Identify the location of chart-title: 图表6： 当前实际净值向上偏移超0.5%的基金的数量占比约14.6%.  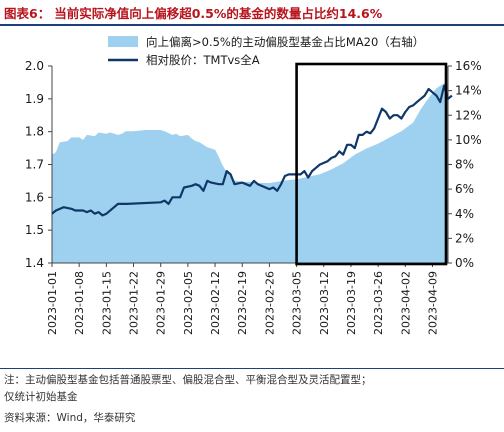
(193, 12).